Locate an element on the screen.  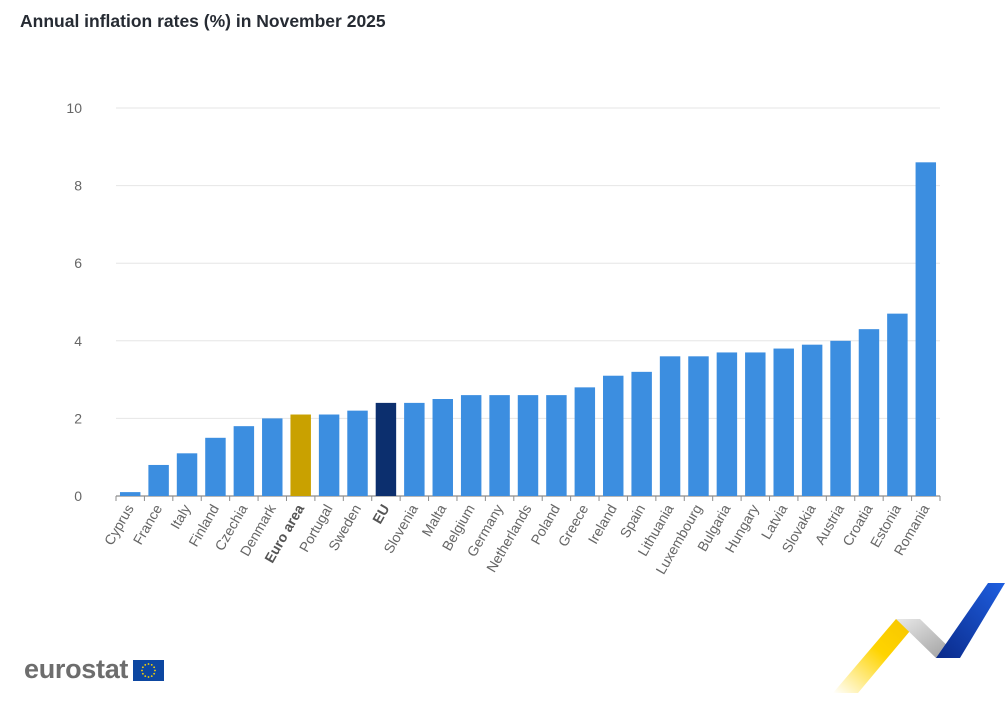
bar-poland is located at coordinates (556, 445).